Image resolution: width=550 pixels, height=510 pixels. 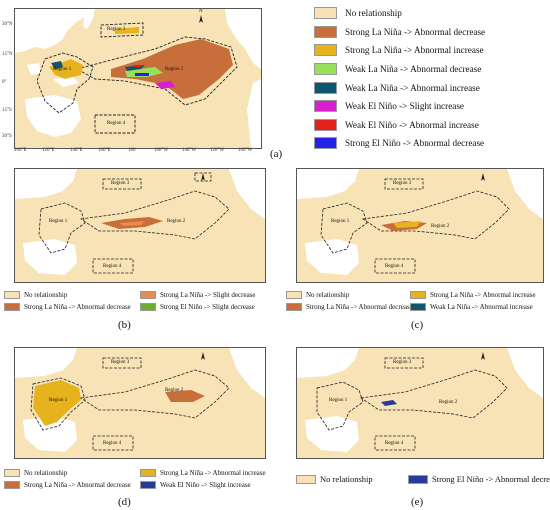 What do you see at coordinates (46, 363) in the screenshot?
I see `land-asia-d` at bounding box center [46, 363].